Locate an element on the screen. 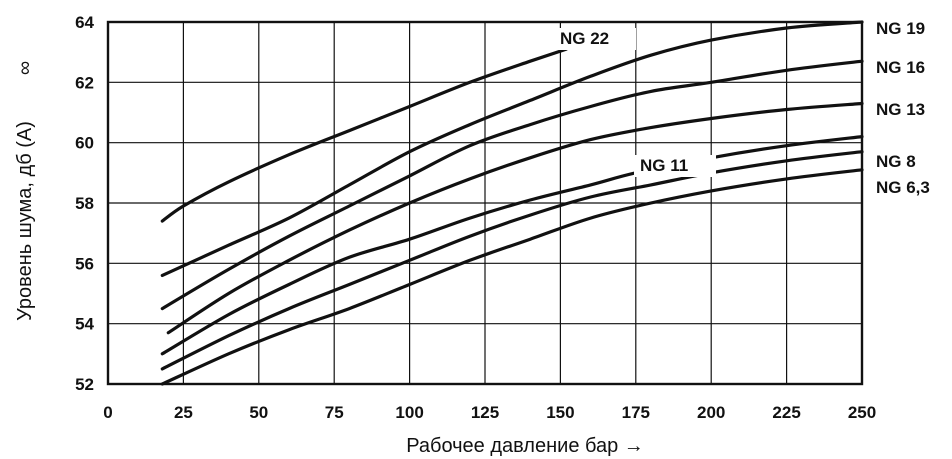 This screenshot has height=459, width=952. y-tick-label: 56 is located at coordinates (84, 263).